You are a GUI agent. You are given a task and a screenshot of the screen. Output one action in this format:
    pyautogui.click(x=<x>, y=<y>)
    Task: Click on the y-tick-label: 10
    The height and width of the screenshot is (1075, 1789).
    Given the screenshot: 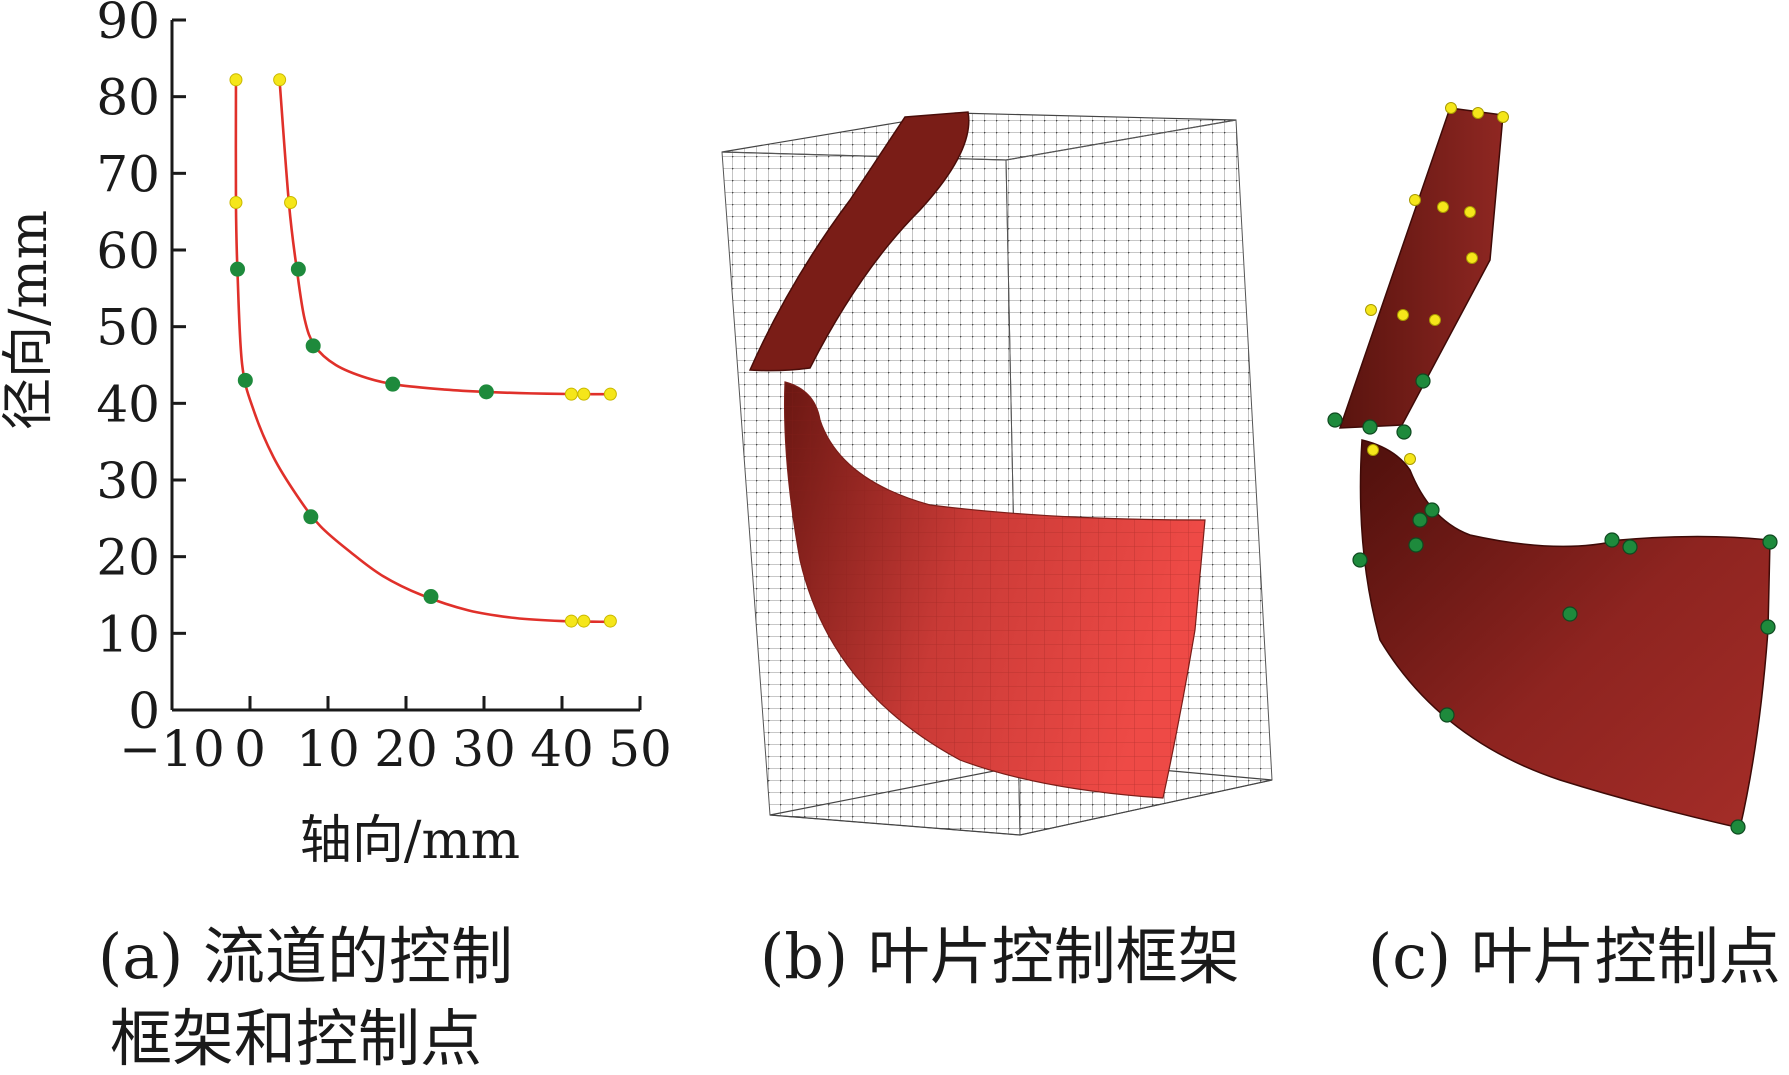 What is the action you would take?
    pyautogui.click(x=128, y=634)
    